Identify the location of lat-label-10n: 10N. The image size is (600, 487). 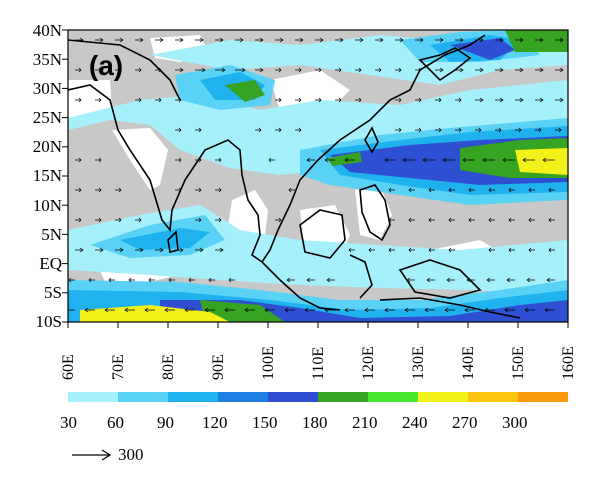
(47, 205).